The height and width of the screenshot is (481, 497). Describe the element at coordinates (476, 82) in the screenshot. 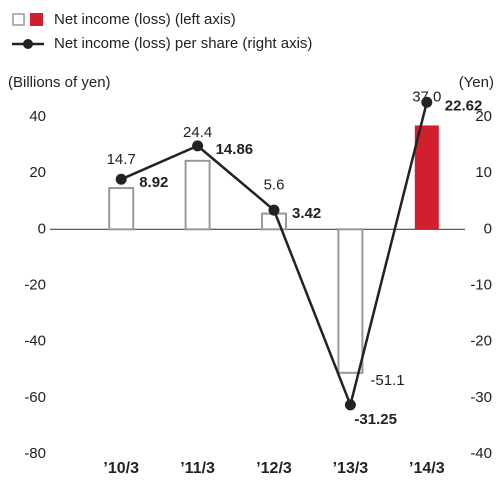

I see `y2-axis-label: (Yen)` at that location.